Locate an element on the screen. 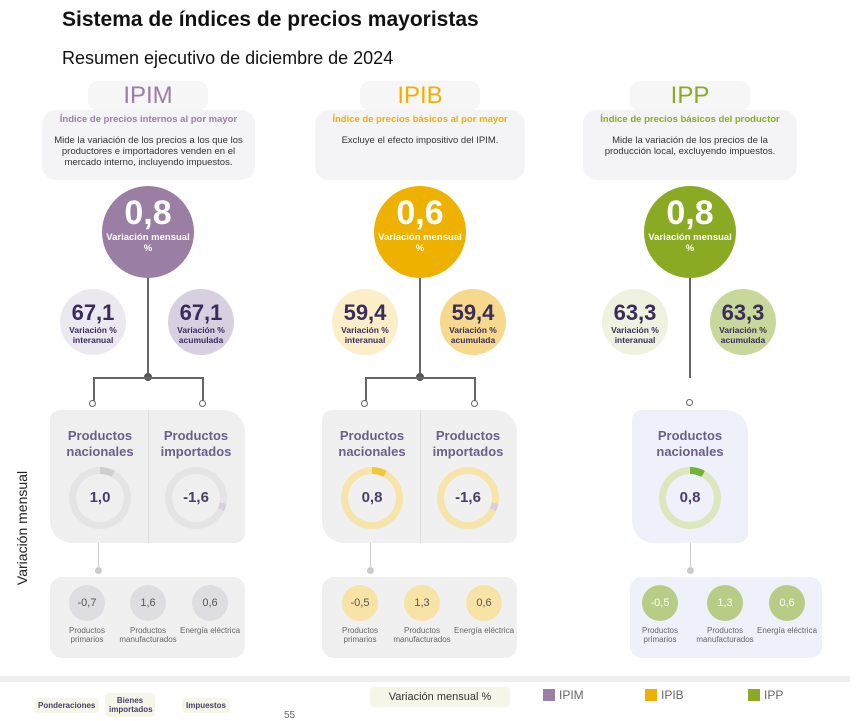 This screenshot has width=867, height=721. ipp-acumulada-circle: 63,3 Variación % acumulada is located at coordinates (743, 322).